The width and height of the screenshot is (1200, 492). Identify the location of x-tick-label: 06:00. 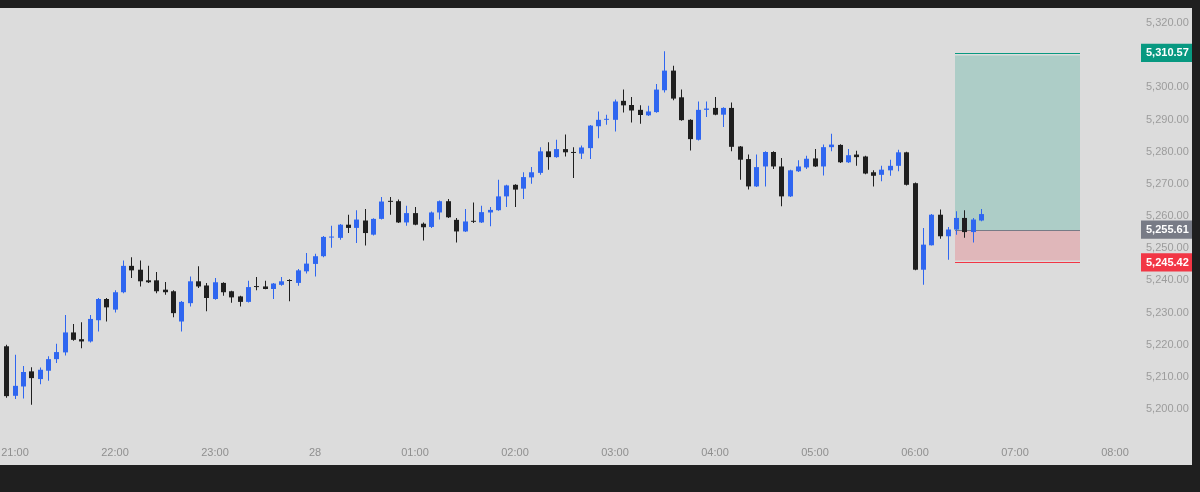
(915, 451).